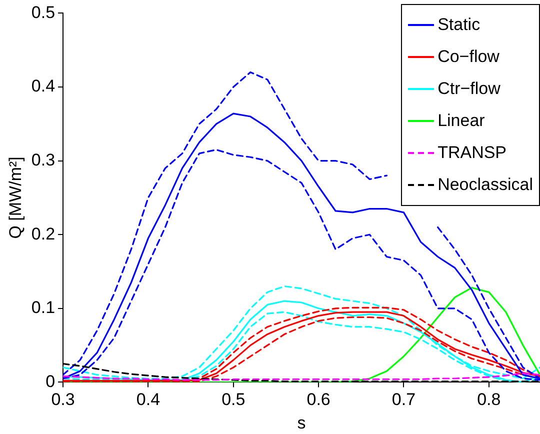 Image resolution: width=540 pixels, height=434 pixels. I want to click on y-tick-label: 0.1, so click(43, 308).